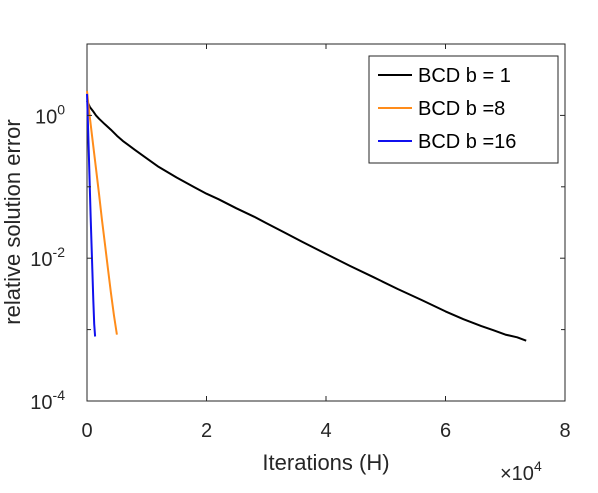 The height and width of the screenshot is (493, 598). What do you see at coordinates (517, 474) in the screenshot?
I see `x-multiplier-base: ×10` at bounding box center [517, 474].